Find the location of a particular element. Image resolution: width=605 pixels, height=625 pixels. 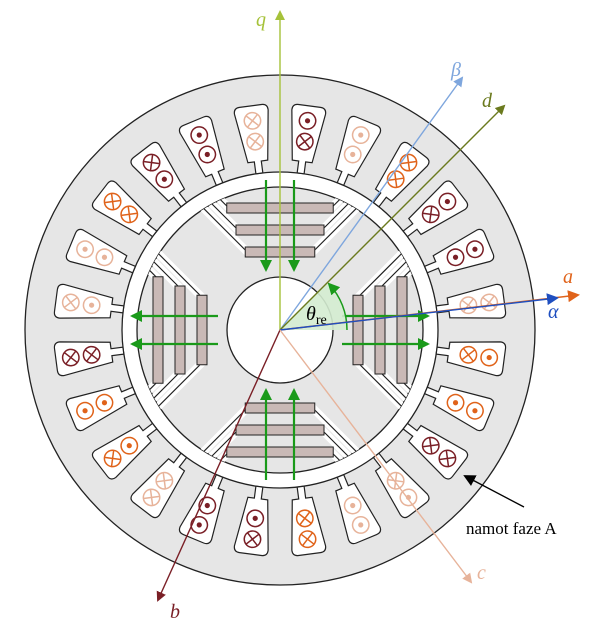

c-axis-label: c is located at coordinates (481, 573).